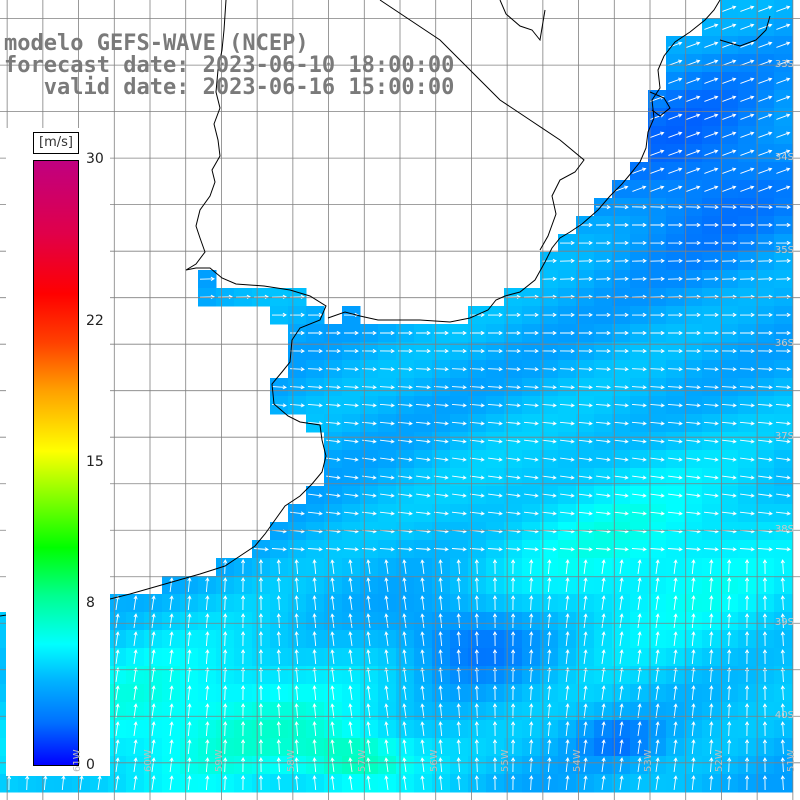 The height and width of the screenshot is (800, 800). What do you see at coordinates (56, 463) in the screenshot?
I see `colorbar` at bounding box center [56, 463].